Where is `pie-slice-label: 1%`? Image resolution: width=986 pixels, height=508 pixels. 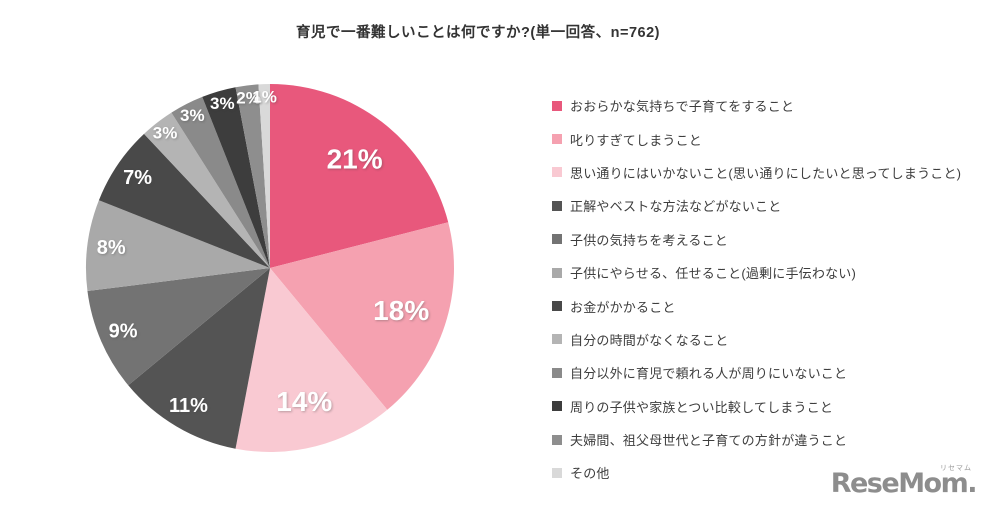
pie-slice-label: 1% is located at coordinates (264, 97).